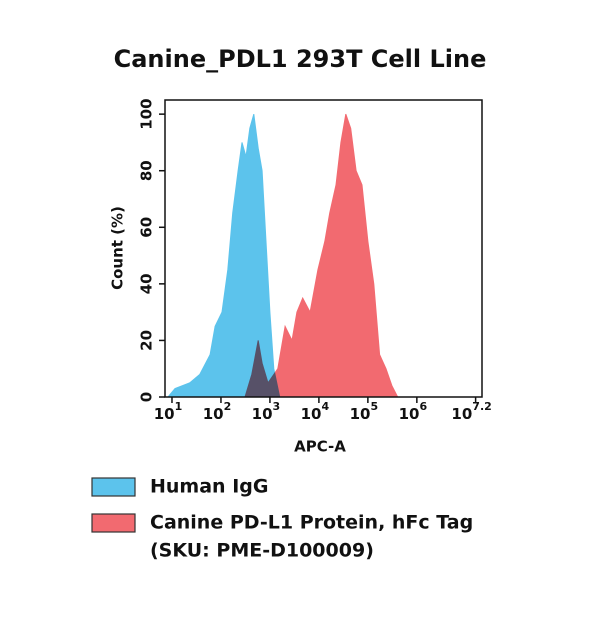  I want to click on x-tick-label: 10⁴, so click(315, 411).